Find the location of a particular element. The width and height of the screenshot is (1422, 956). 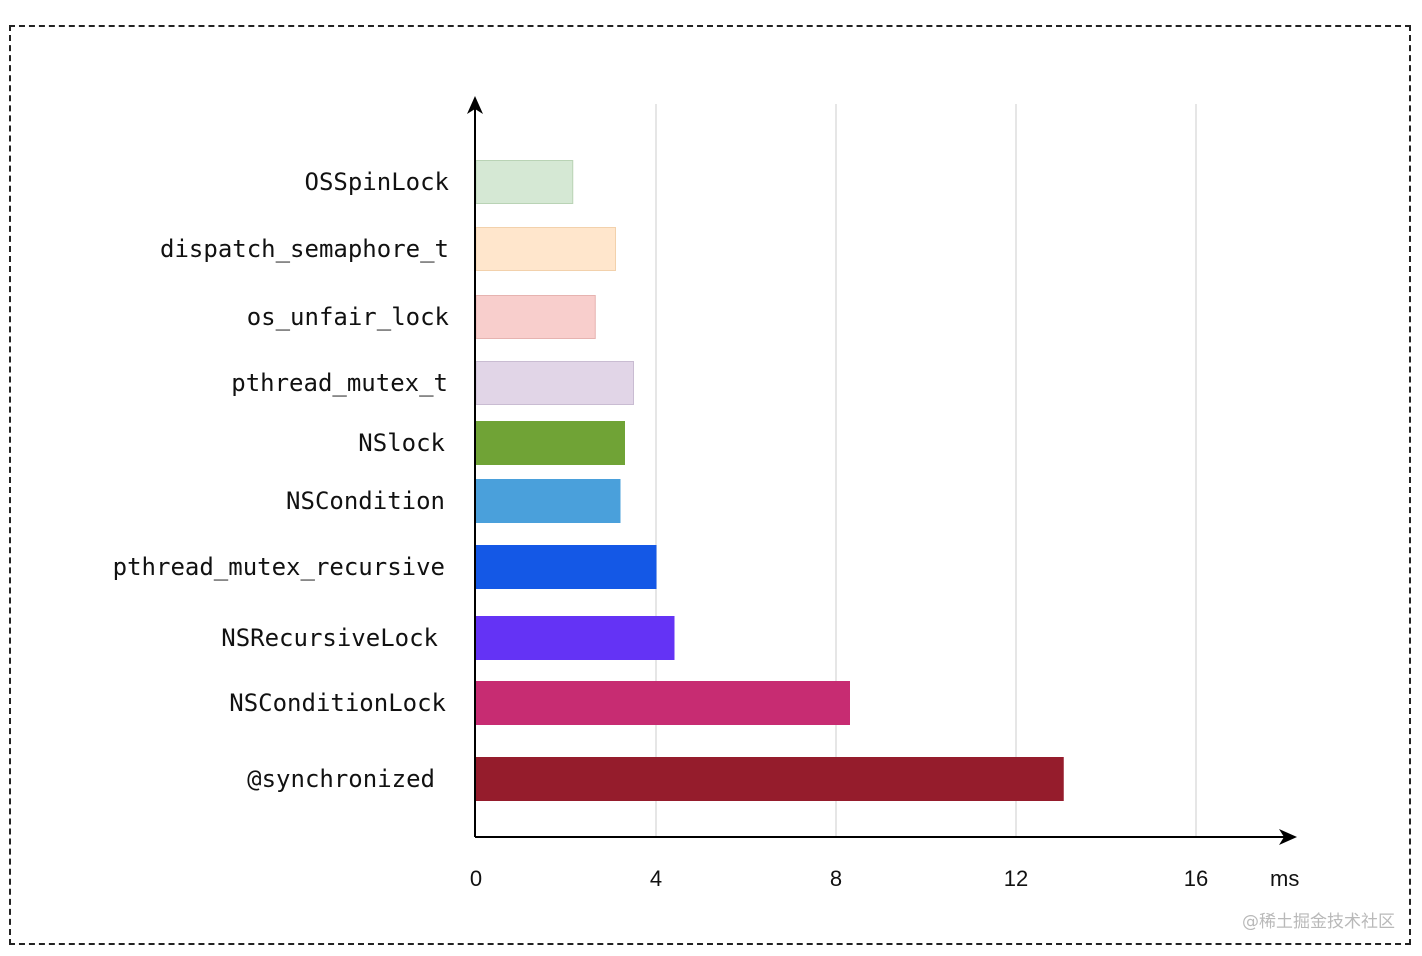

x-tick-label: 16 is located at coordinates (1196, 878).